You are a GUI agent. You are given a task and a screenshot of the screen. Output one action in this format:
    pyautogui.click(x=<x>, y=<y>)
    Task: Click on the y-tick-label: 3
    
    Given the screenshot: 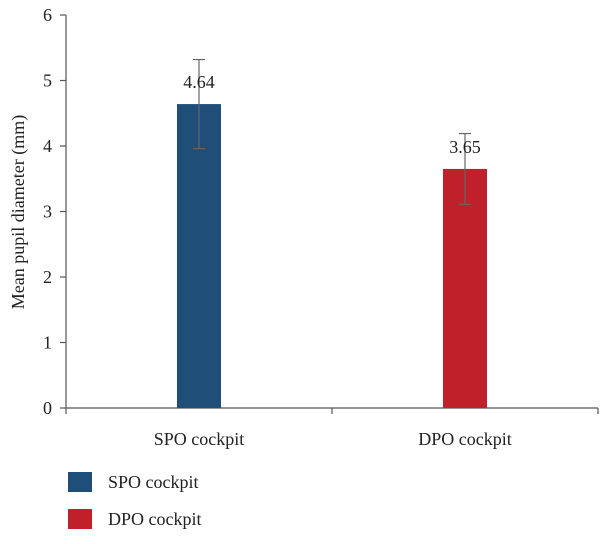 What is the action you would take?
    pyautogui.click(x=47, y=212)
    